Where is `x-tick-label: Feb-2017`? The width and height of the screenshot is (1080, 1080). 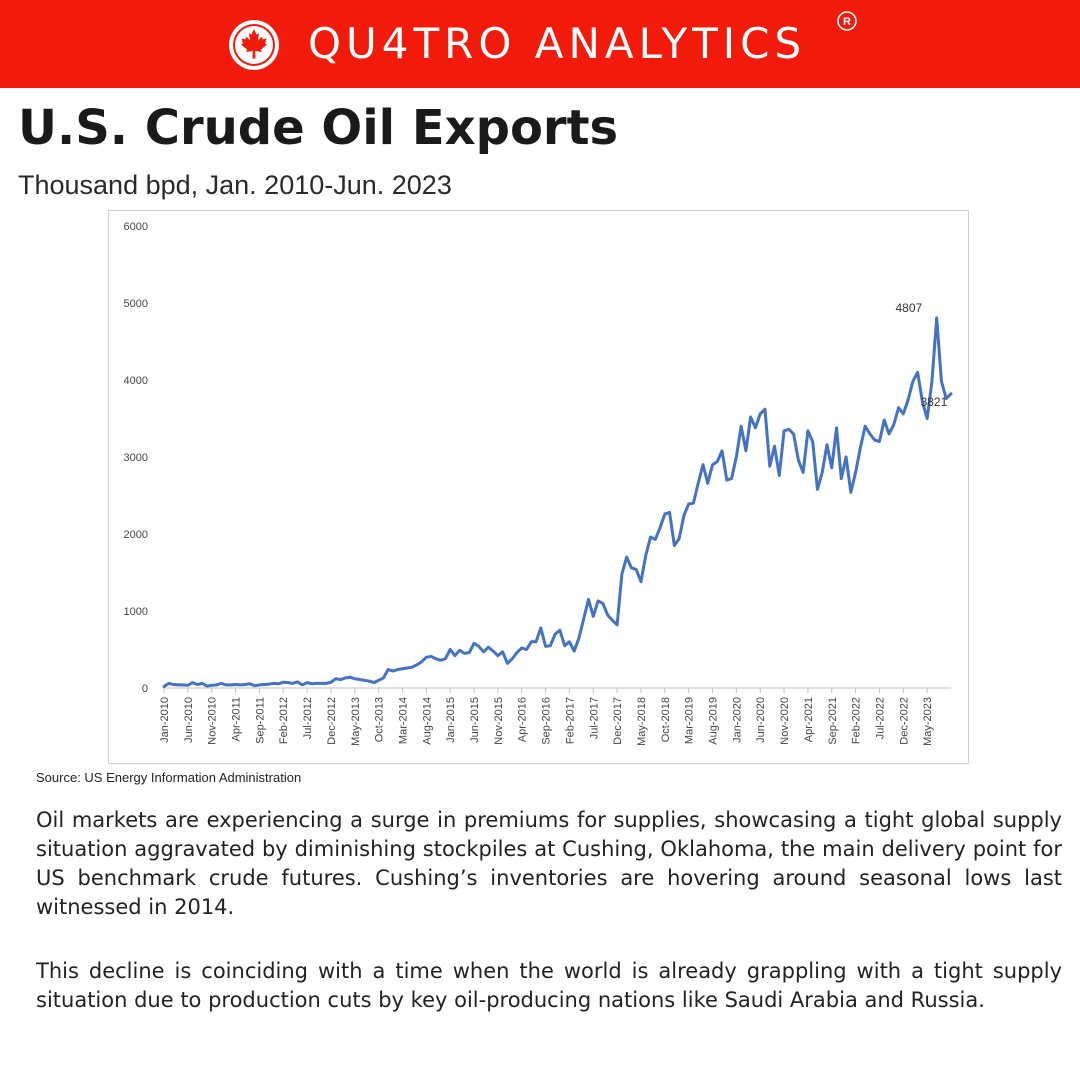
x-tick-label: Feb-2017 is located at coordinates (570, 720).